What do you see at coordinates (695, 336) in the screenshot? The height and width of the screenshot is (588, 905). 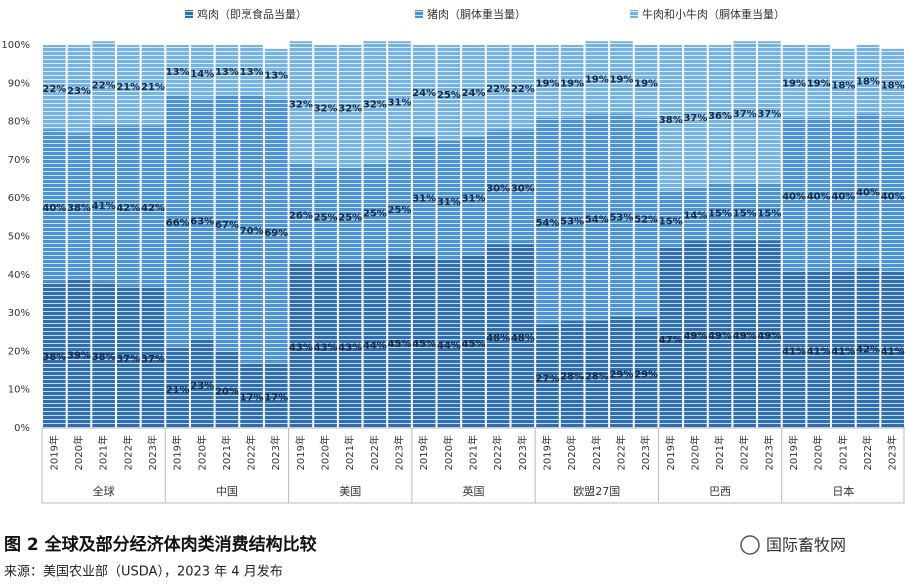 I see `data-label: 49%` at bounding box center [695, 336].